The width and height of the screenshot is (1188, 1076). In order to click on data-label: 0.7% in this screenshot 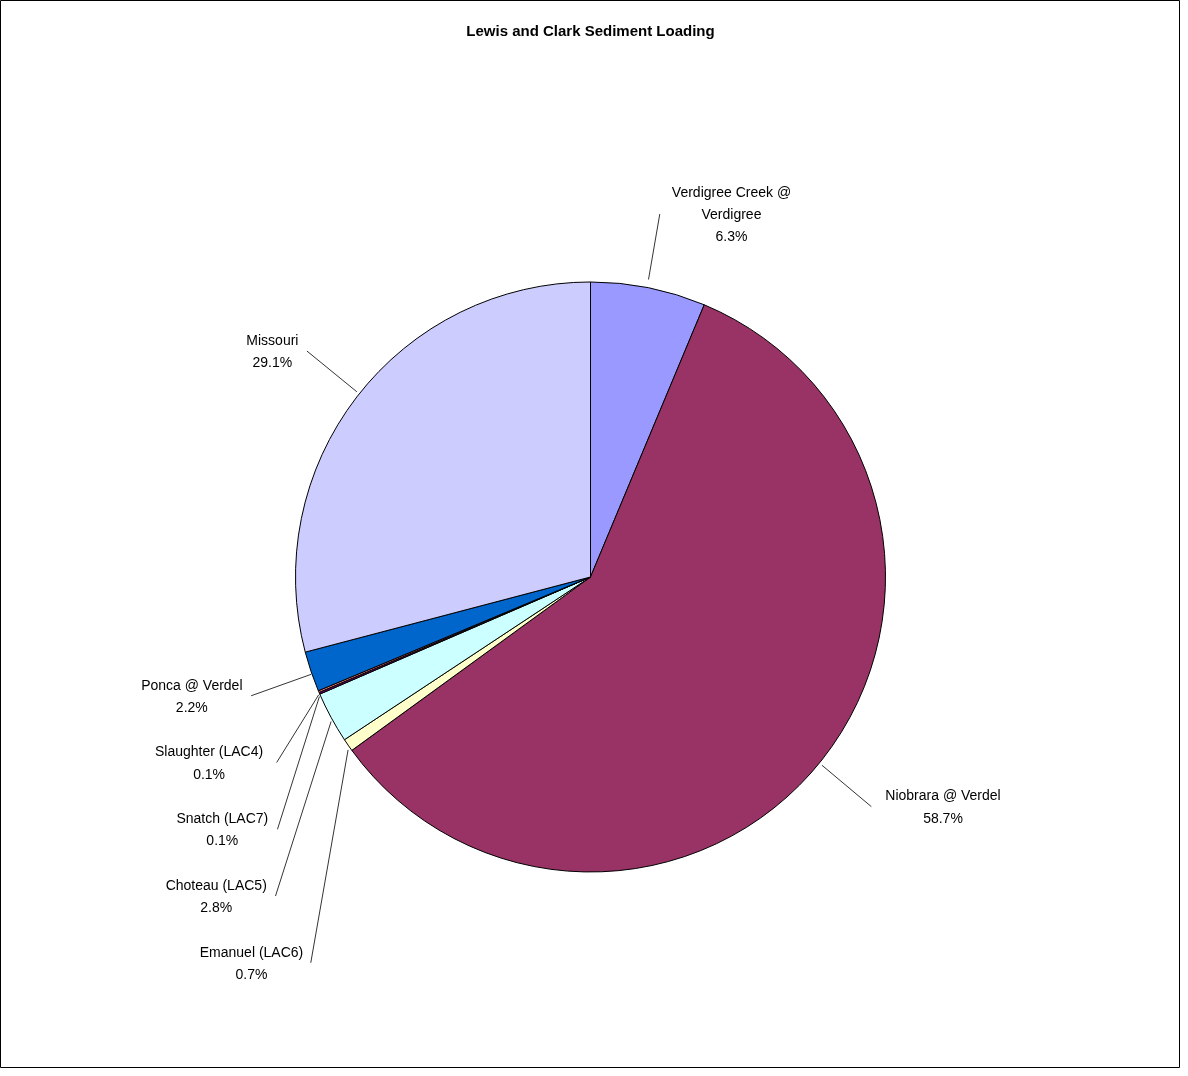, I will do `click(251, 973)`.